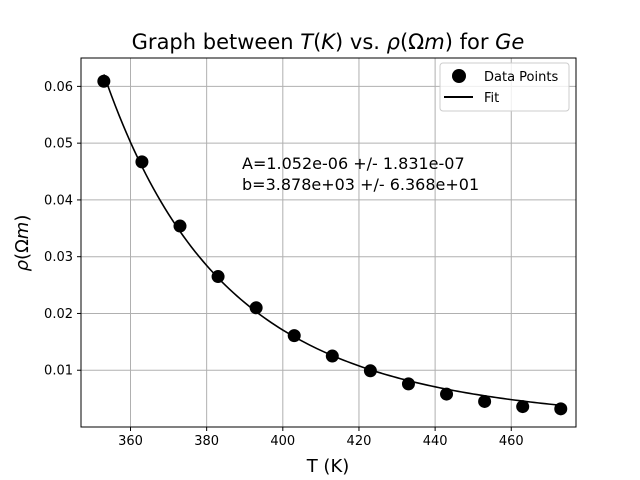 Image resolution: width=640 pixels, height=480 pixels. Describe the element at coordinates (360, 184) in the screenshot. I see `annotation-line-b: b=3.878e+03 +/- 6.368e+01` at that location.